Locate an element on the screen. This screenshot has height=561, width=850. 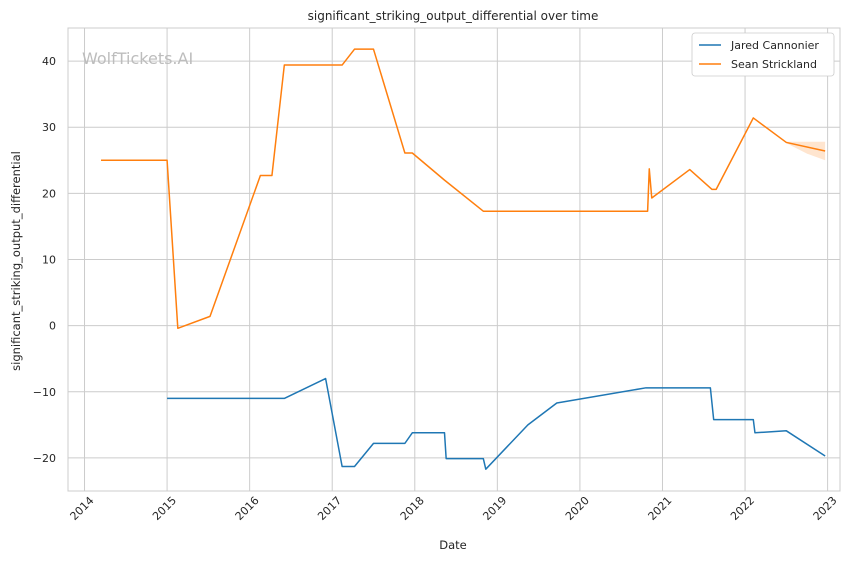
y-axis-label: significant_striking_output_differential is located at coordinates (16, 261).